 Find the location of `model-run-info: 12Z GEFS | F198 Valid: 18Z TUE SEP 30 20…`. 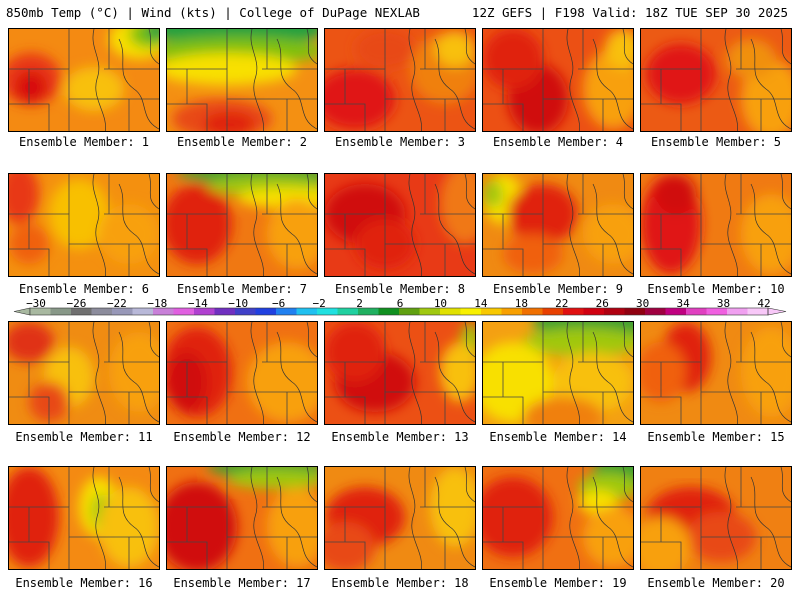

model-run-info: 12Z GEFS | F198 Valid: 18Z TUE SEP 30 20… is located at coordinates (629, 12).